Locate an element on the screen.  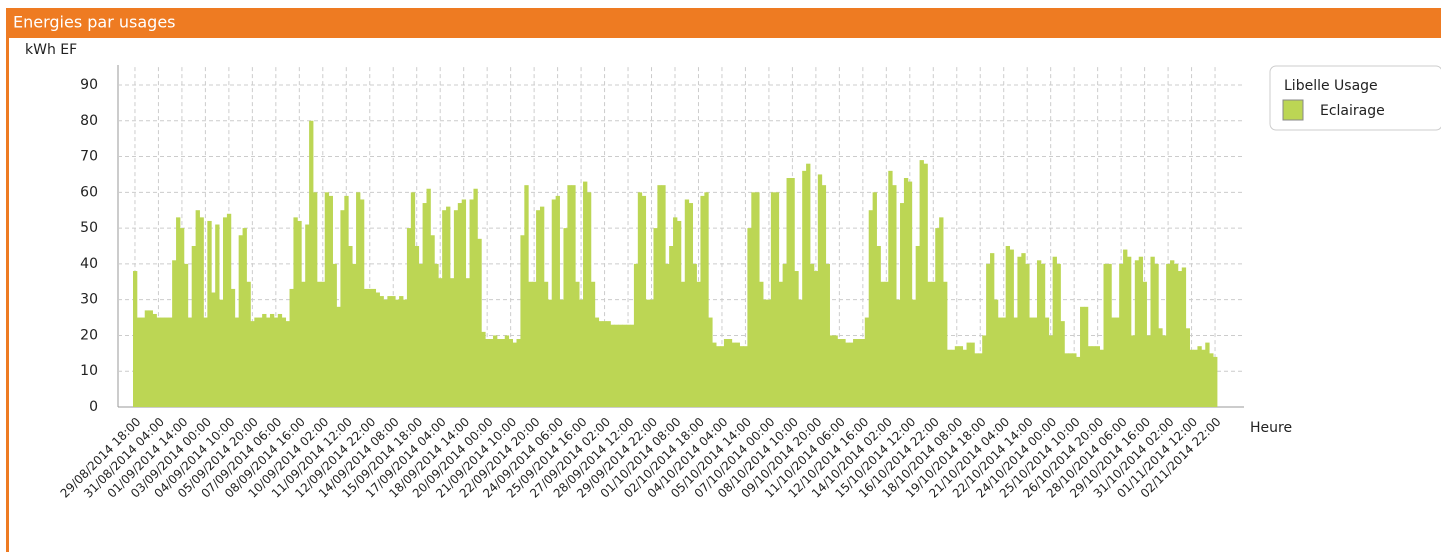
legend-swatch is located at coordinates (1293, 110).